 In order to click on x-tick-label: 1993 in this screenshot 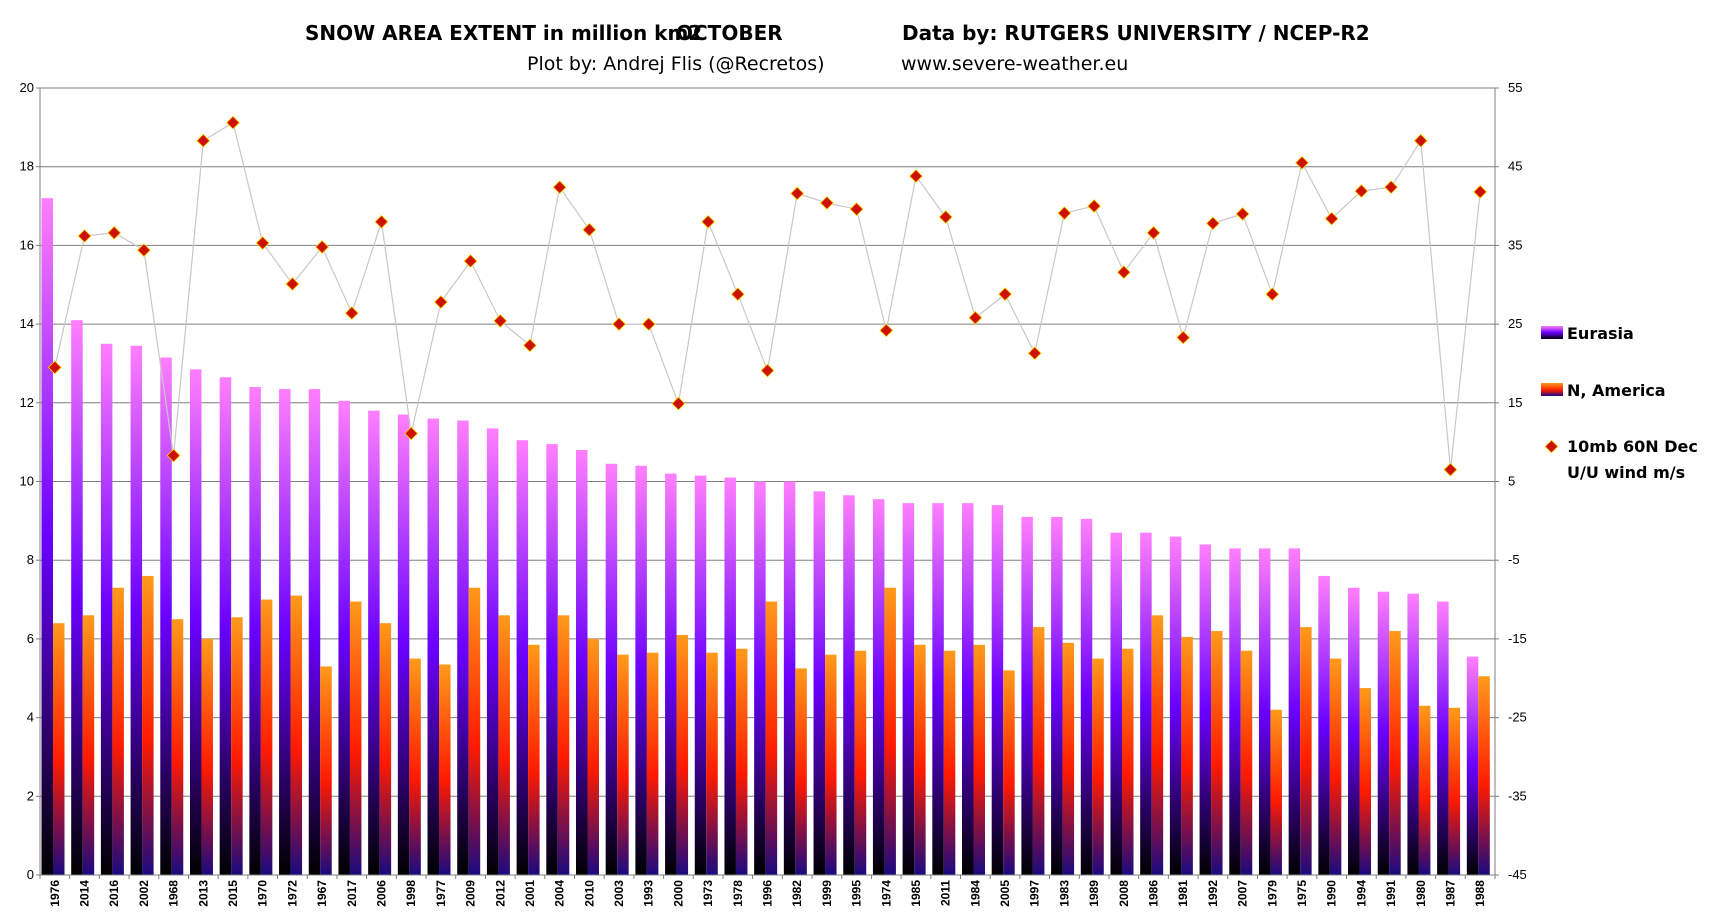, I will do `click(649, 893)`.